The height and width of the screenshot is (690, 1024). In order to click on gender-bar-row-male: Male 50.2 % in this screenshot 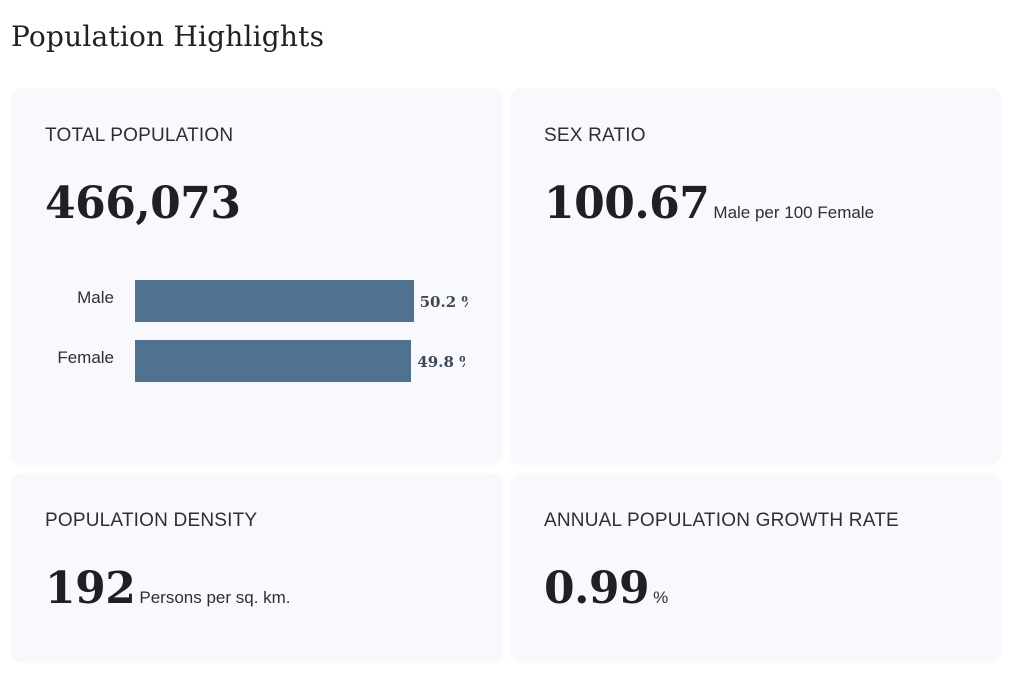, I will do `click(257, 300)`.